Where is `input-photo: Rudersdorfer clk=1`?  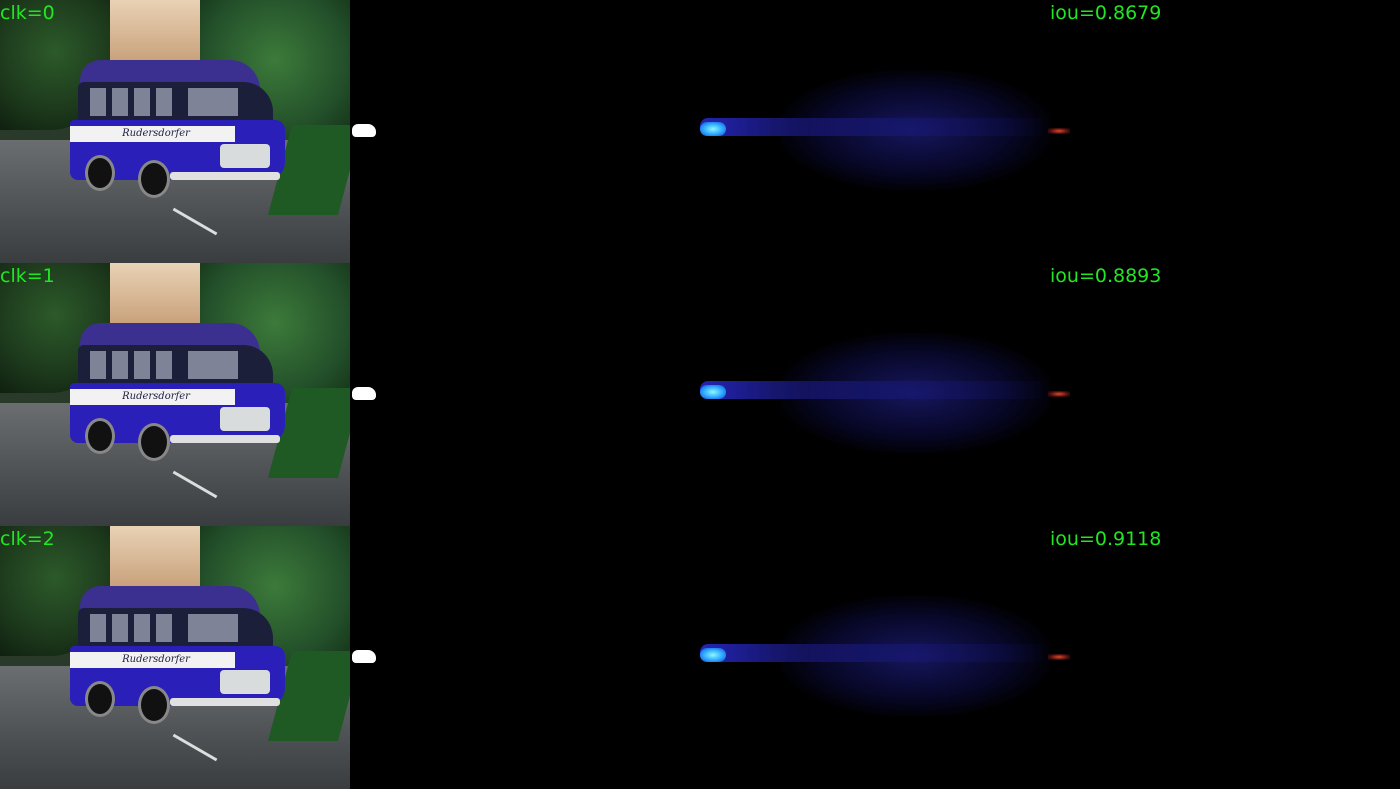 input-photo: Rudersdorfer clk=1 is located at coordinates (175, 394).